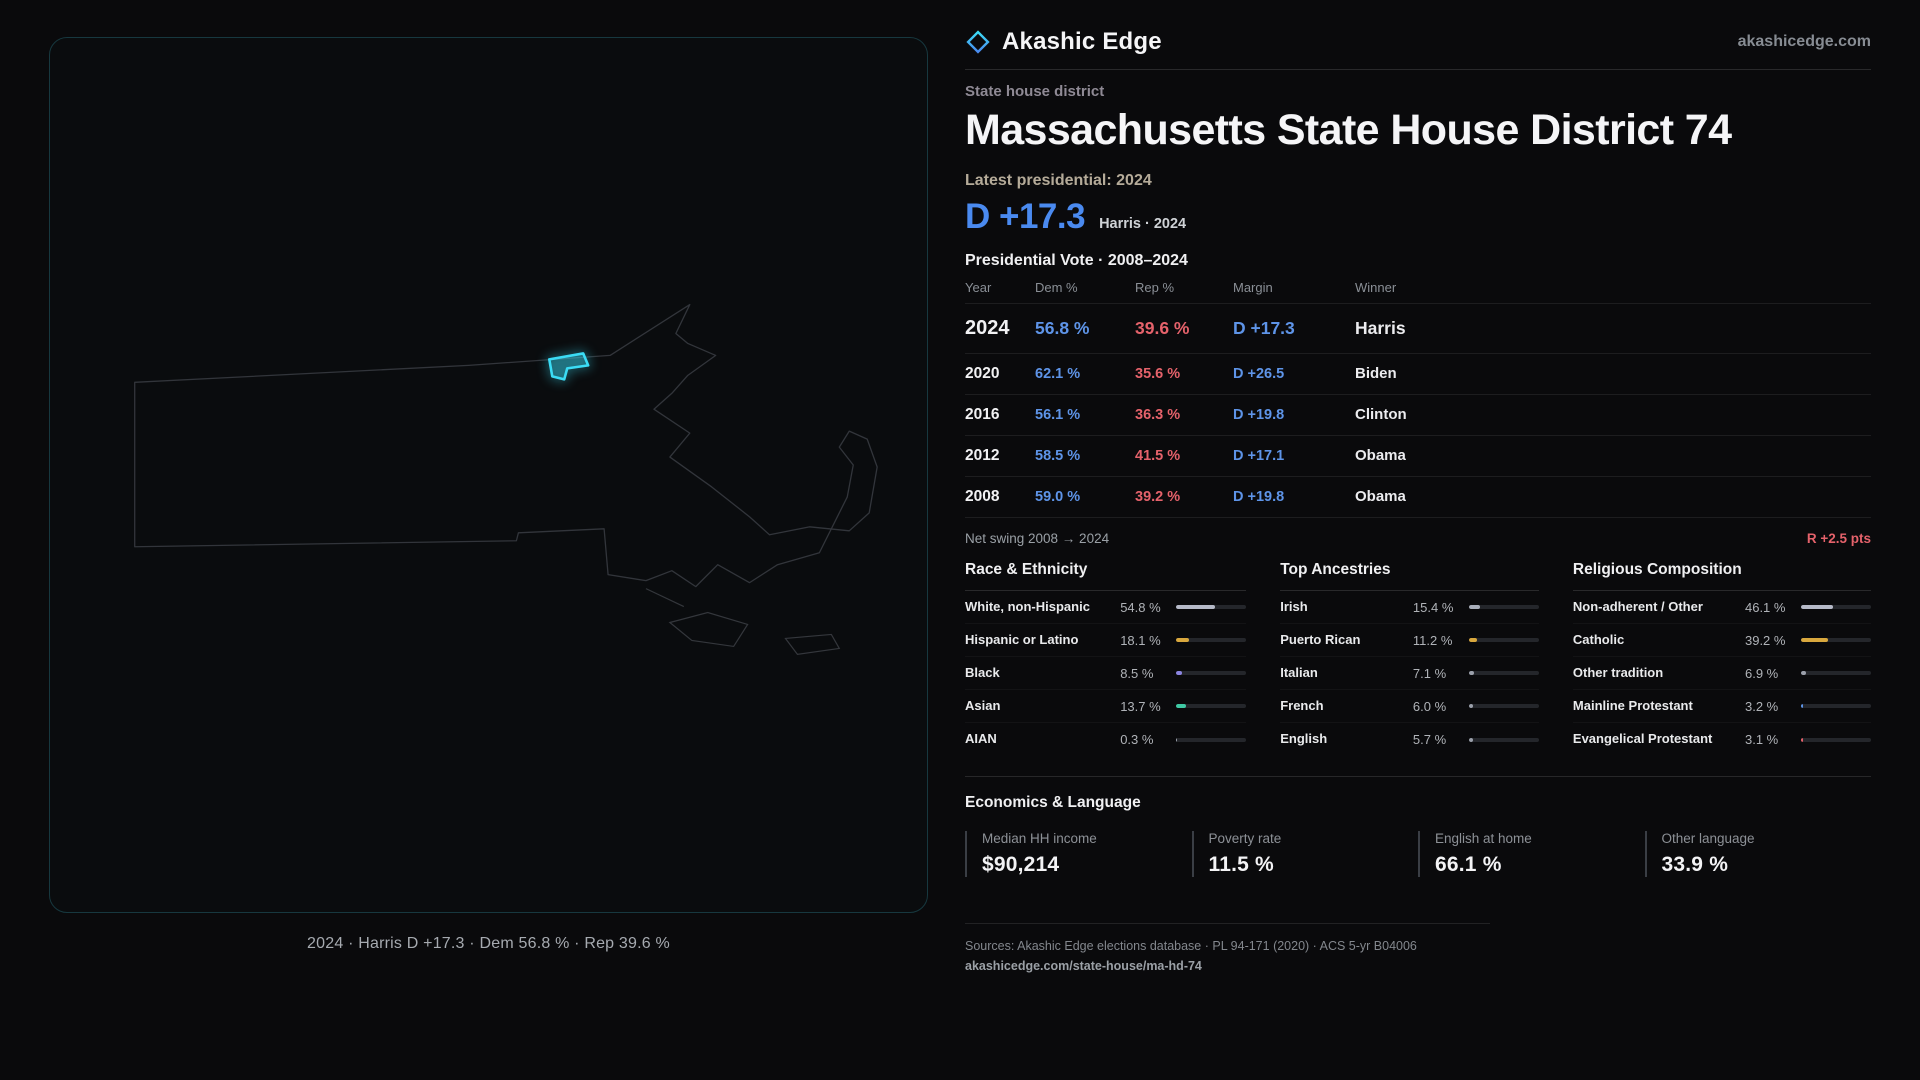 Image resolution: width=1920 pixels, height=1080 pixels. I want to click on demo-row: Mainline Protestant 3.2 %, so click(1721, 706).